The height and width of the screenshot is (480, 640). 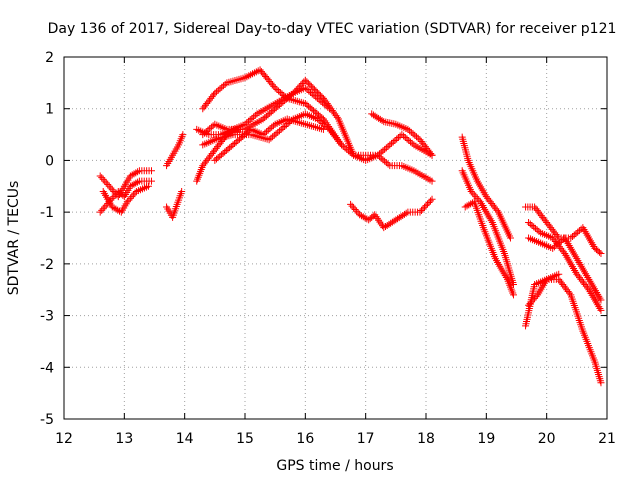 I want to click on x-tick-label: 15, so click(x=245, y=439).